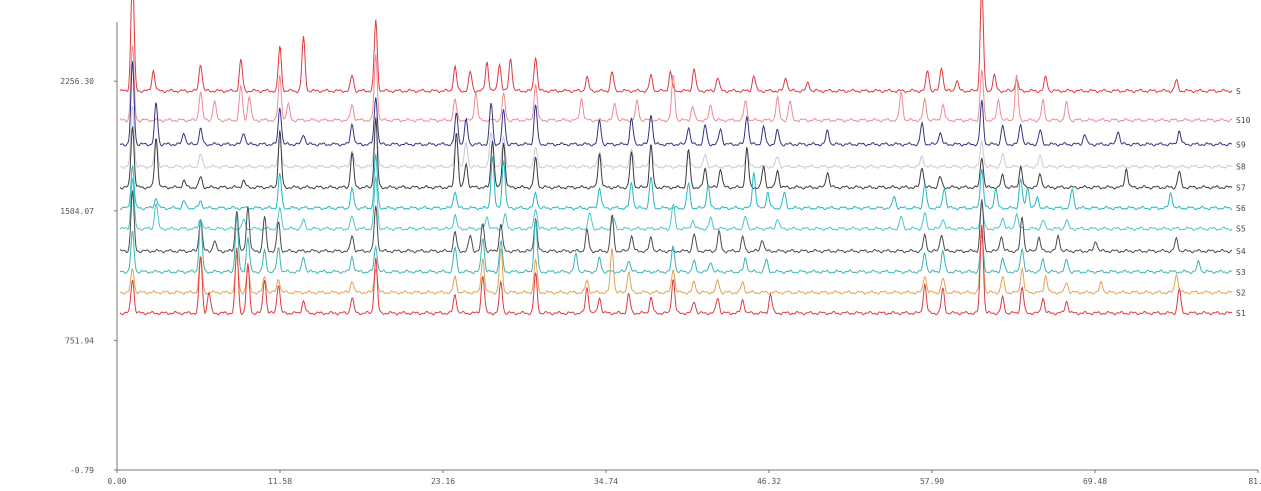  What do you see at coordinates (1241, 313) in the screenshot?
I see `series-label-s1: S1` at bounding box center [1241, 313].